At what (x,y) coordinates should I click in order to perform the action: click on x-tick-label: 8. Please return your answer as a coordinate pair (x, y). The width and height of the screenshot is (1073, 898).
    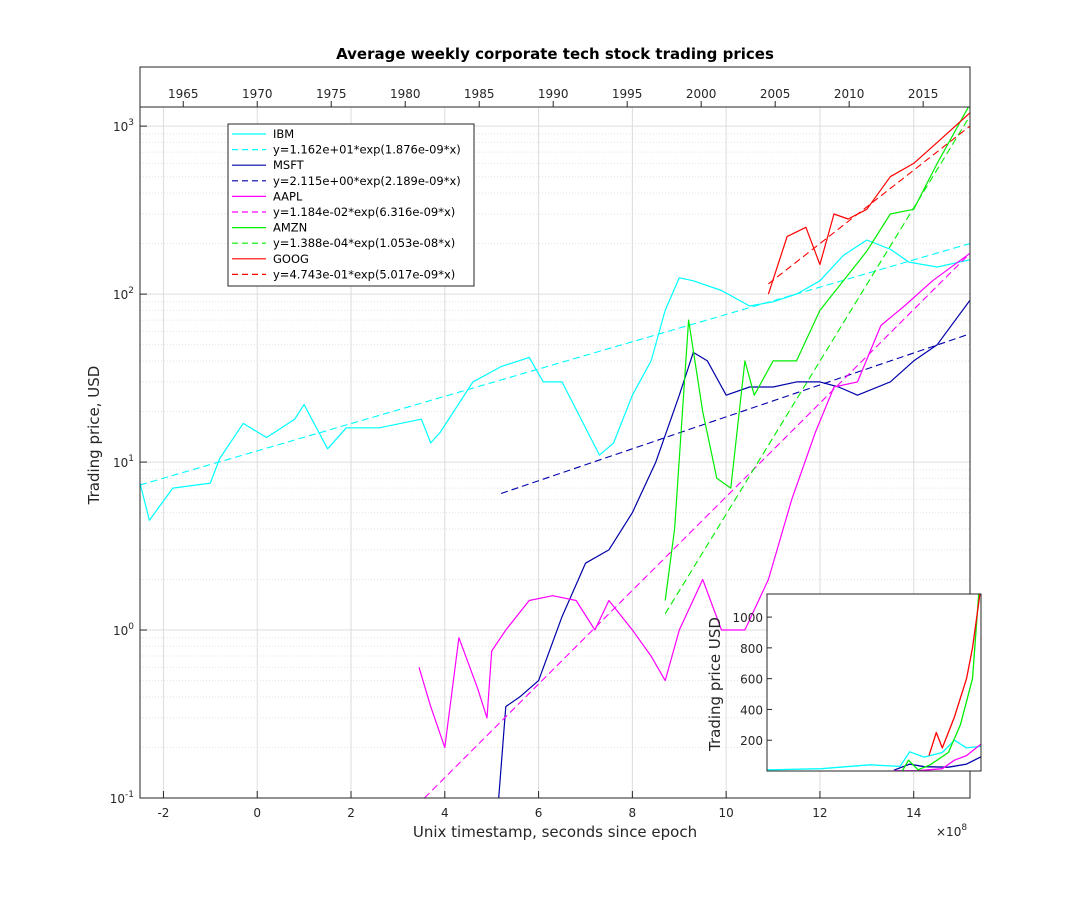
    Looking at the image, I should click on (633, 813).